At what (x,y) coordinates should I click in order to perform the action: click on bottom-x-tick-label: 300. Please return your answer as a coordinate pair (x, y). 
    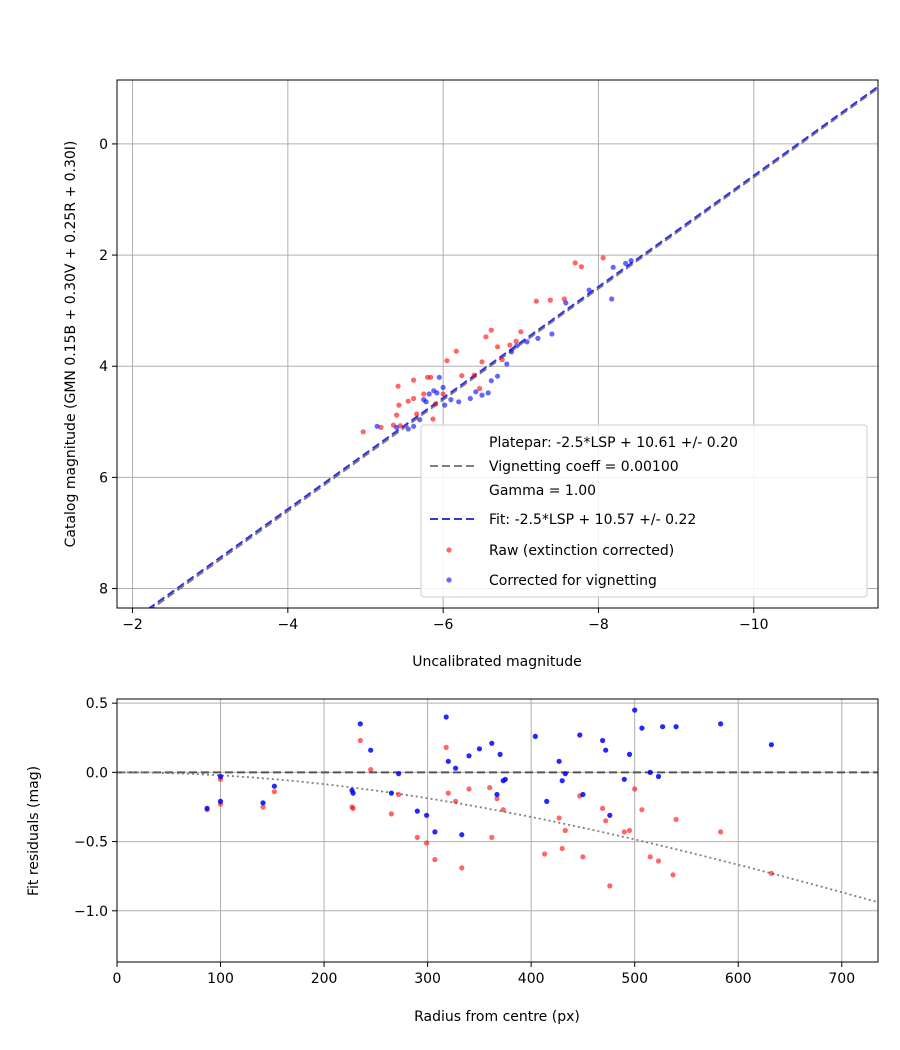
    Looking at the image, I should click on (427, 979).